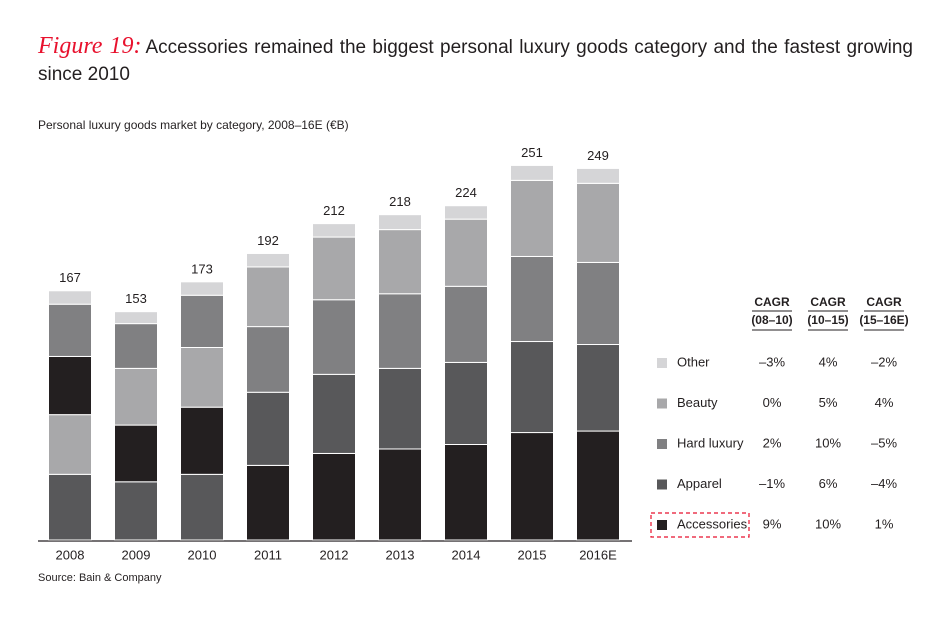 The height and width of the screenshot is (620, 950). I want to click on total-label: 251, so click(532, 152).